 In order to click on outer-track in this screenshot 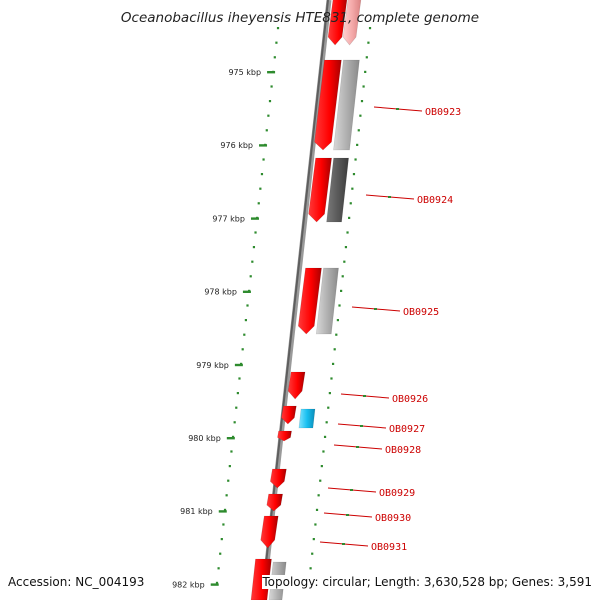, I will do `click(339, 305)`.